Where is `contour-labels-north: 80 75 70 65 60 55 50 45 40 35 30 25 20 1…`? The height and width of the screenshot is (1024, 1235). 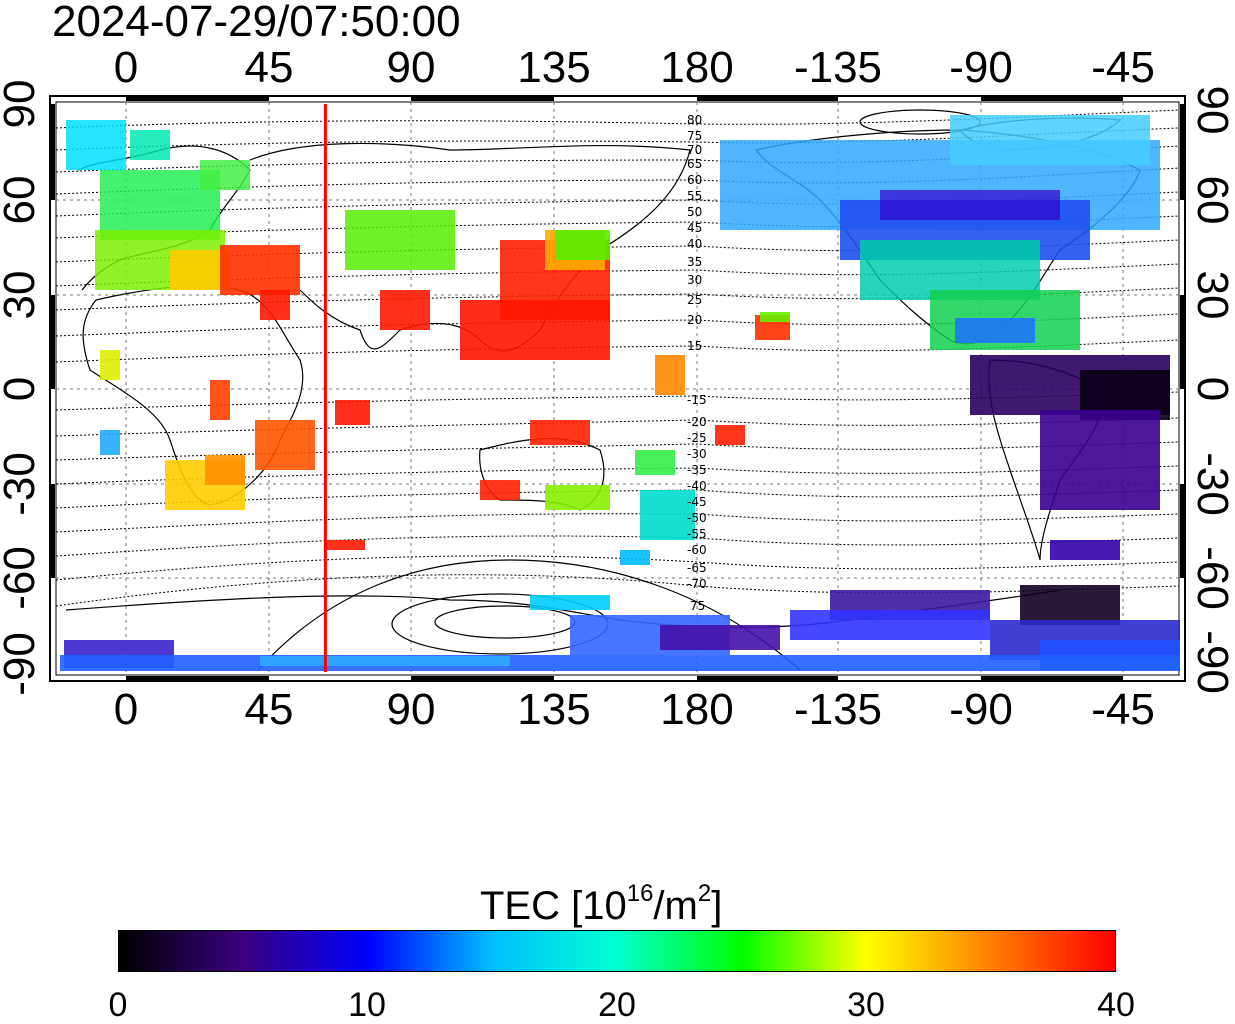 contour-labels-north: 80 75 70 65 60 55 50 45 40 35 30 25 20 1… is located at coordinates (694, 233).